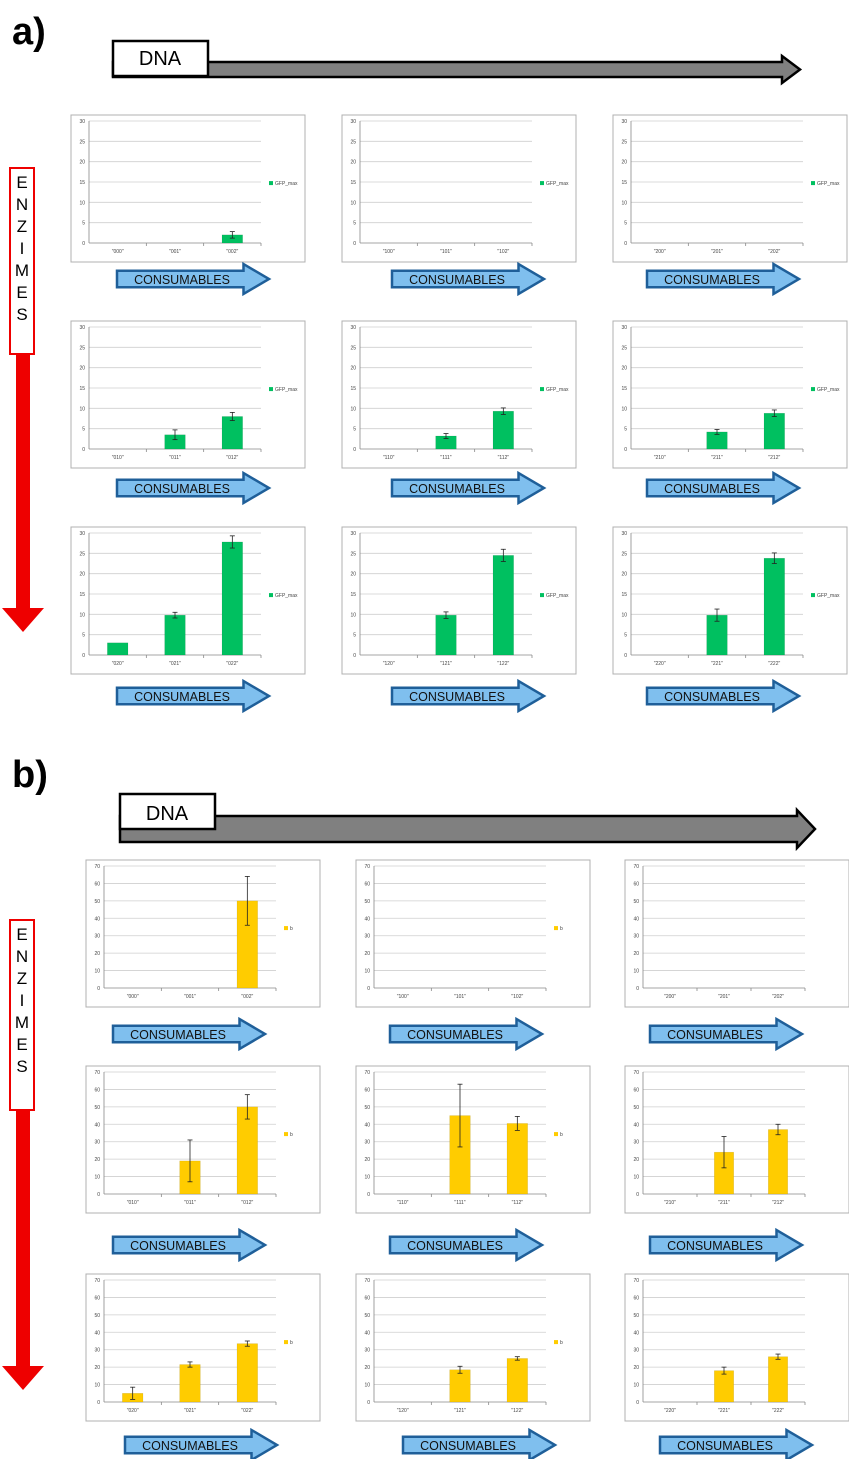  I want to click on chart-12: 0 10 20 30 40 50 60 70 "010" "011" "012" b, so click(203, 1139).